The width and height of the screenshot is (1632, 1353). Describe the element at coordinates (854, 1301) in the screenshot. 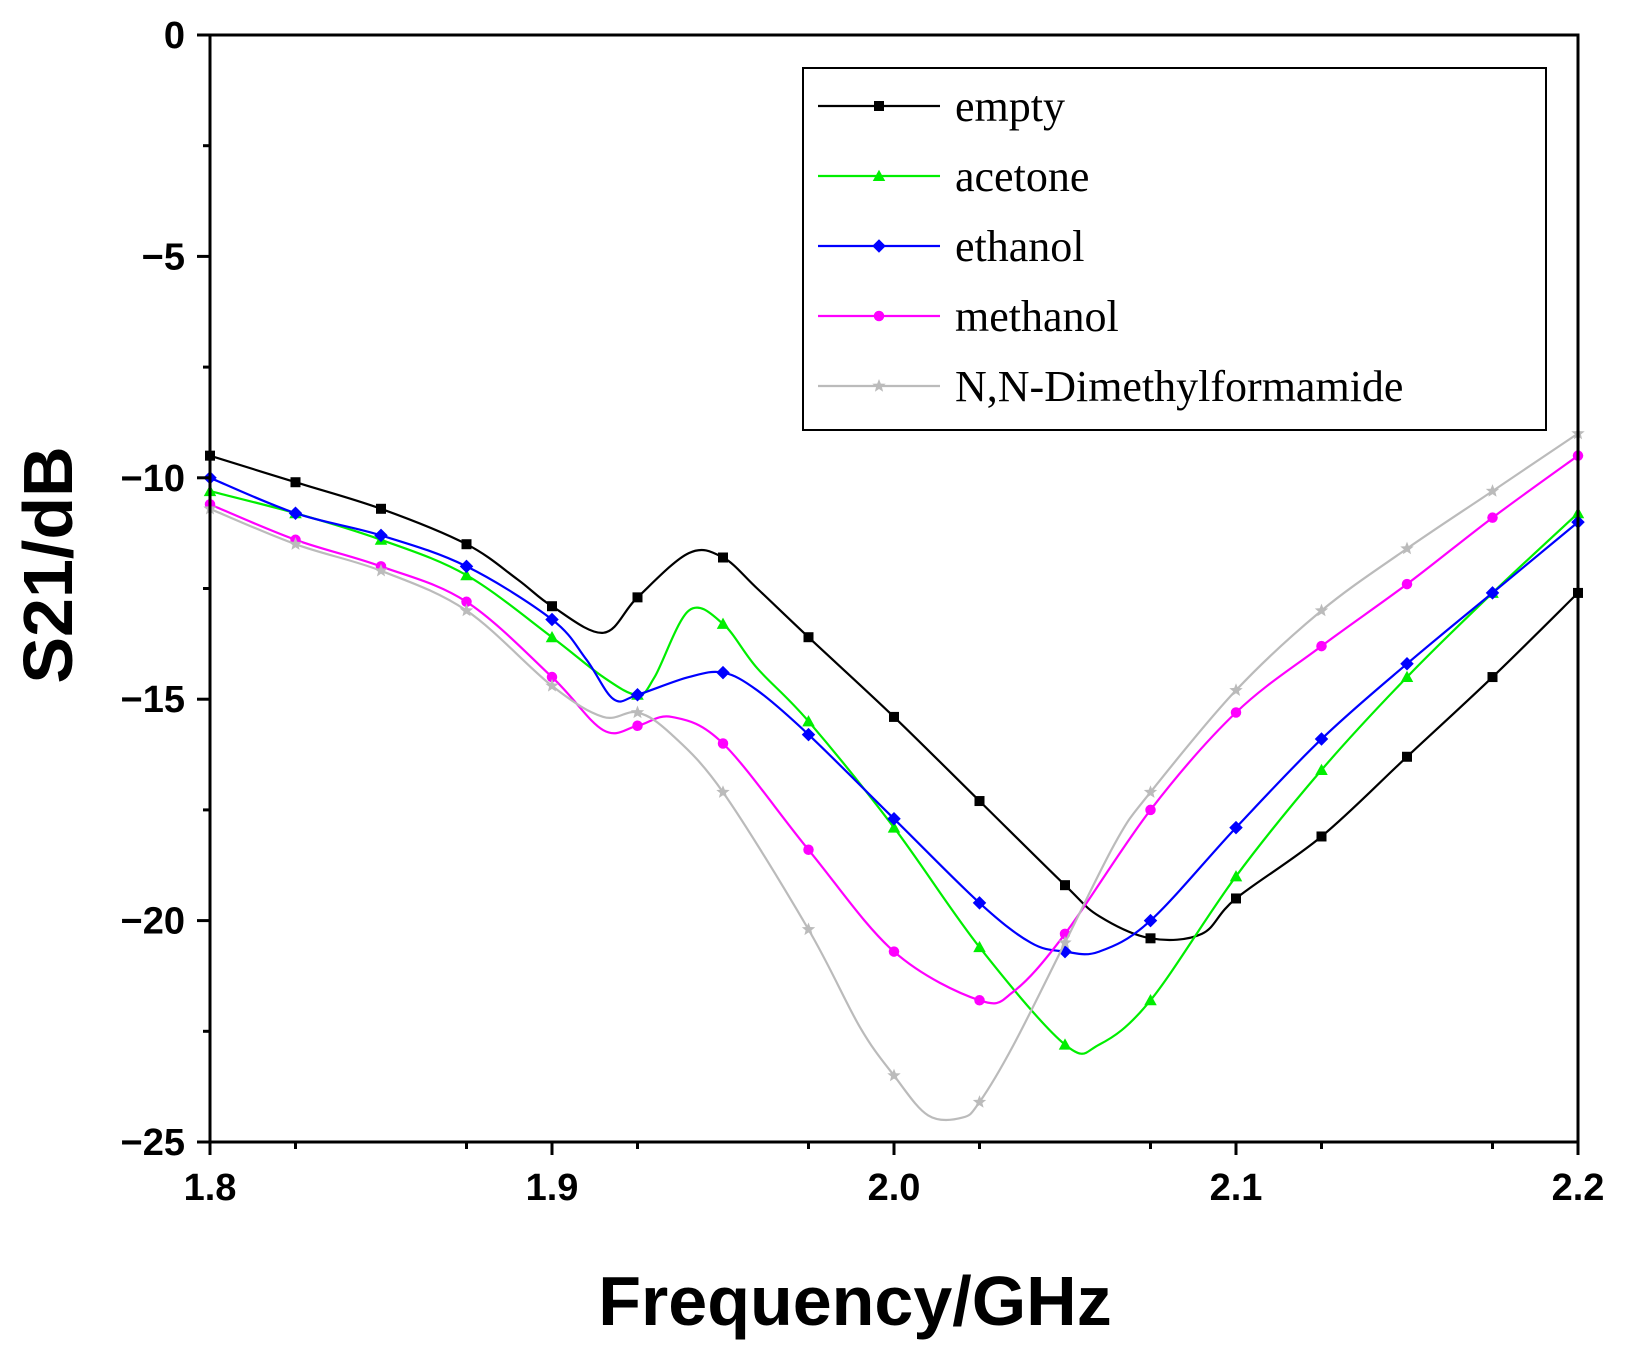

I see `x-axis-title: Frequency/GHz` at that location.